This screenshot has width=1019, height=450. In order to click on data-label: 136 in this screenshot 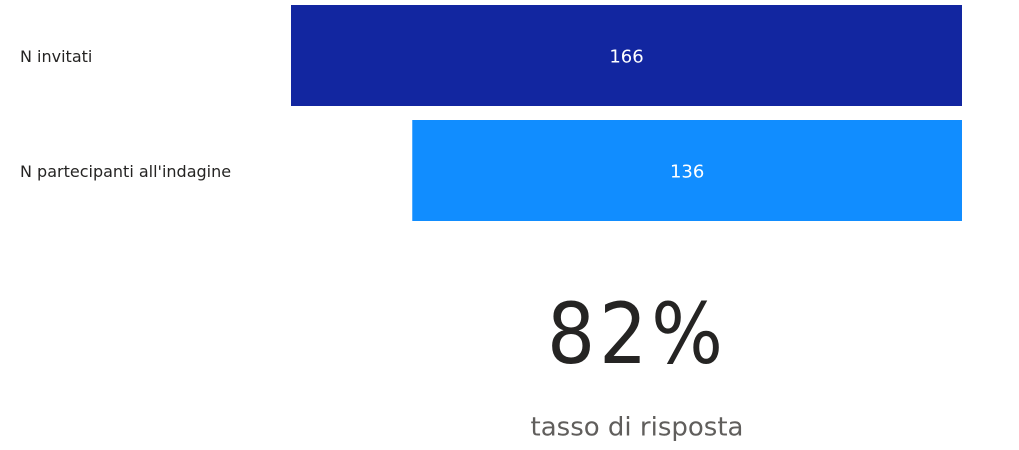, I will do `click(687, 172)`.